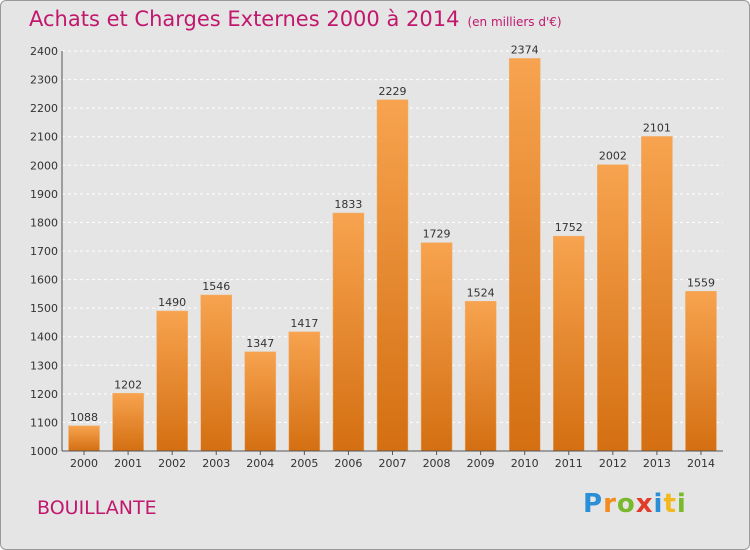 The width and height of the screenshot is (750, 550). Describe the element at coordinates (348, 332) in the screenshot. I see `bar-2006` at that location.